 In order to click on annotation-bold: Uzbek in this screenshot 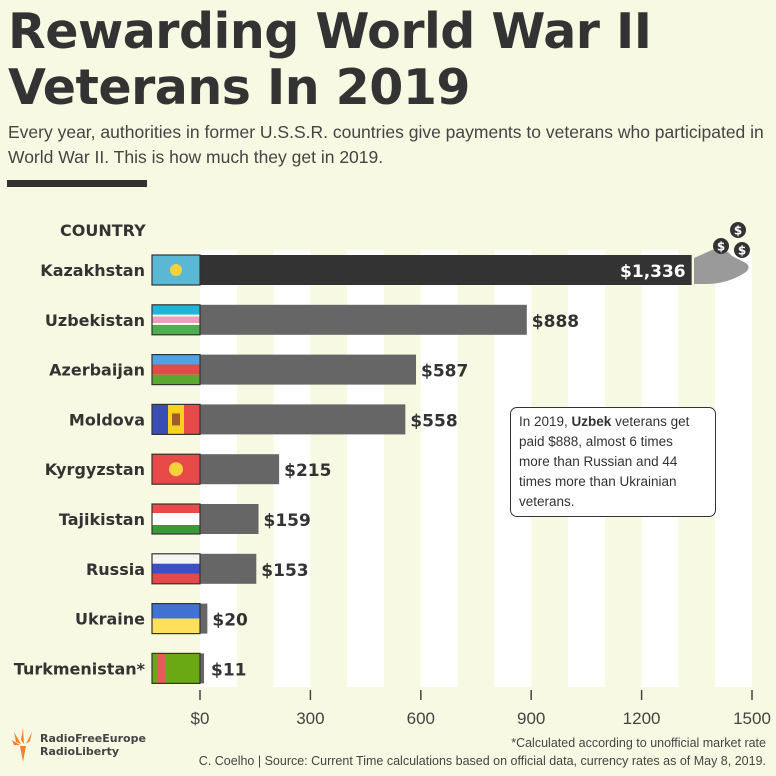, I will do `click(591, 421)`.